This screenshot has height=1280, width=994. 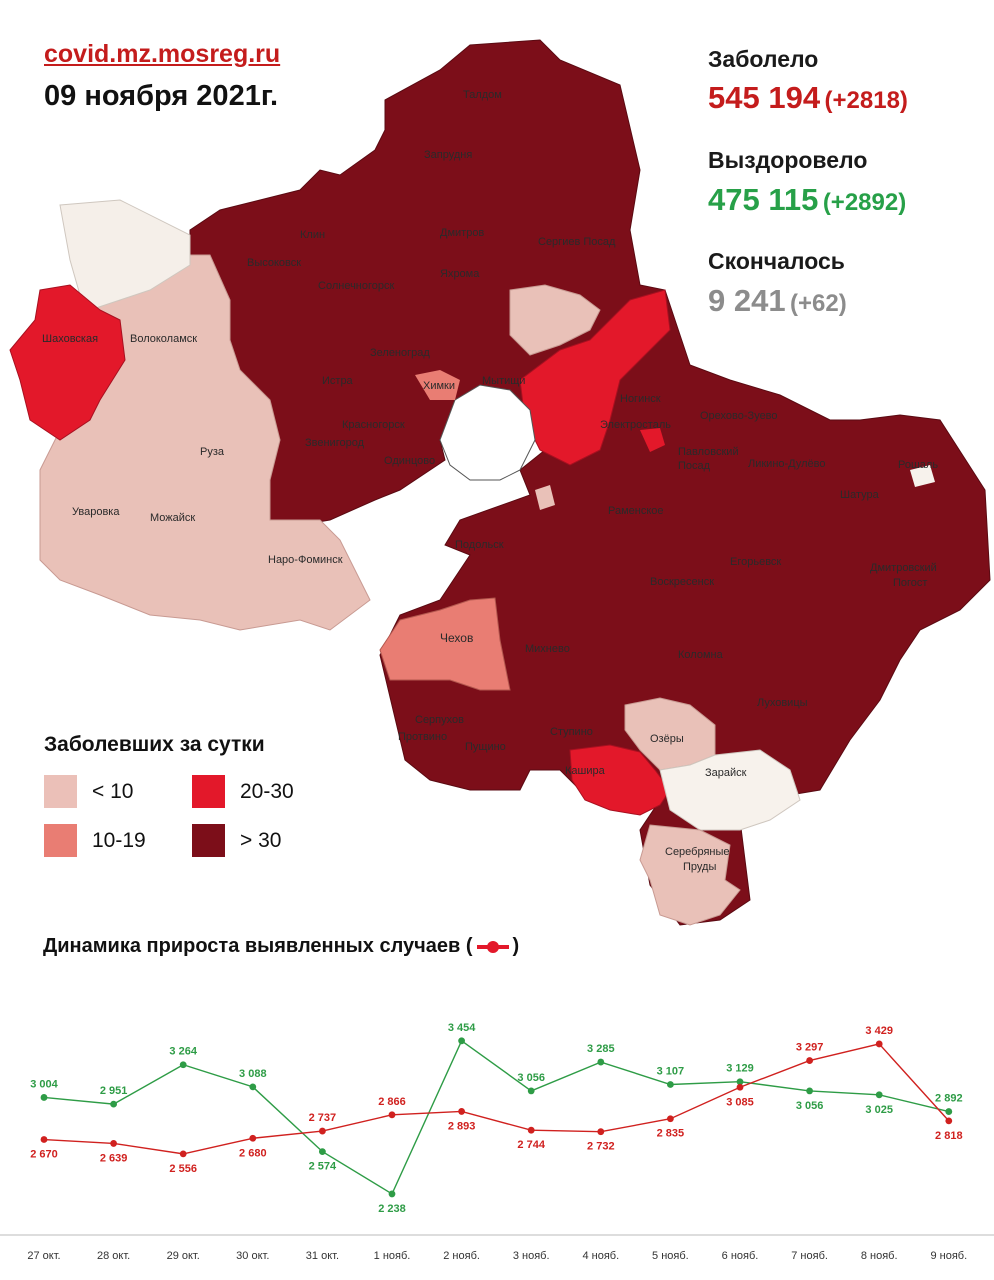 I want to click on data-label-red: 3 297, so click(x=810, y=1048).